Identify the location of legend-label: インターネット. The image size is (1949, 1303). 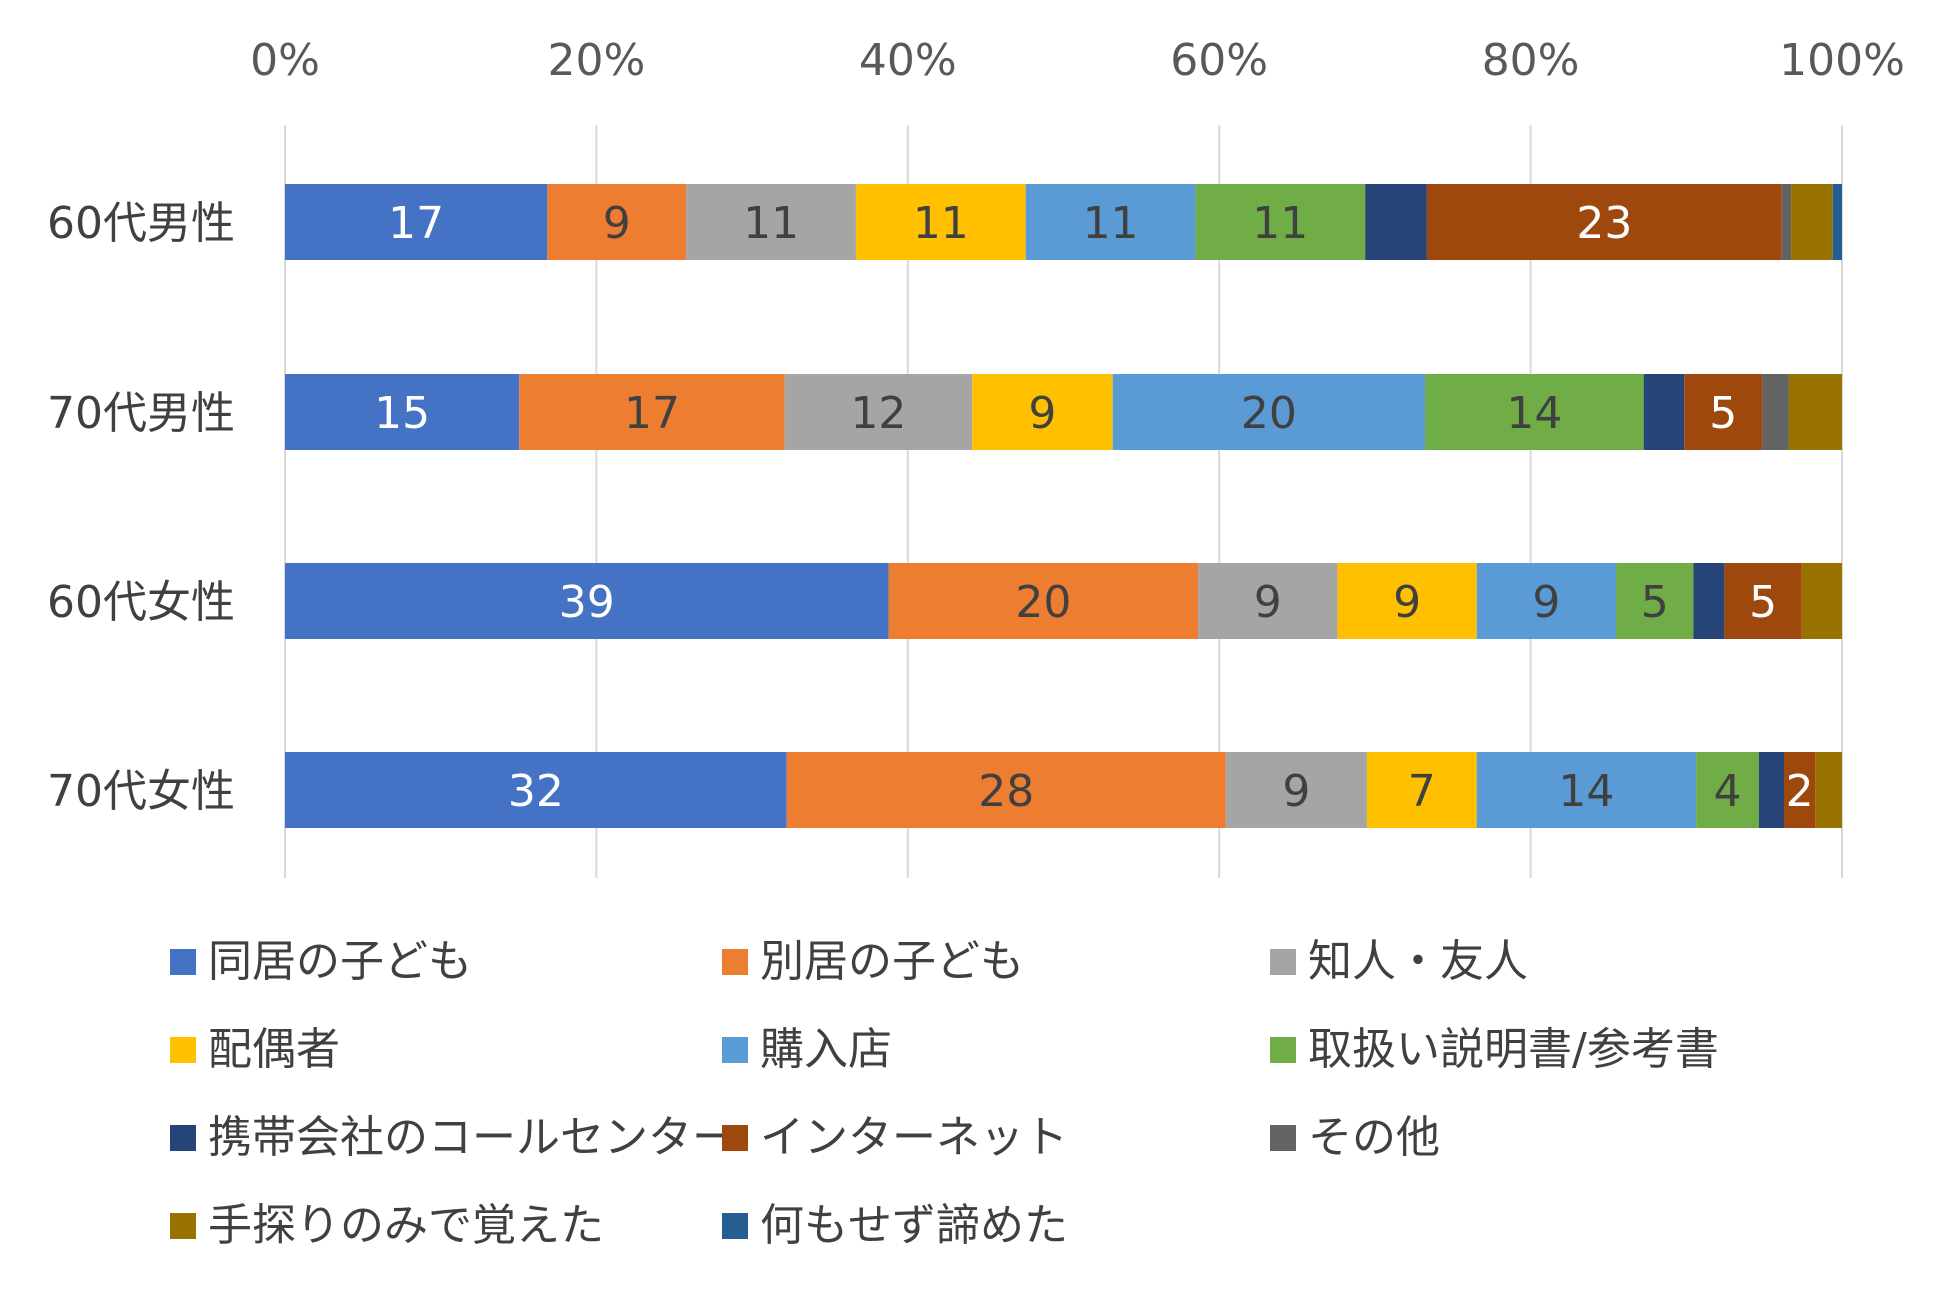
(914, 1137).